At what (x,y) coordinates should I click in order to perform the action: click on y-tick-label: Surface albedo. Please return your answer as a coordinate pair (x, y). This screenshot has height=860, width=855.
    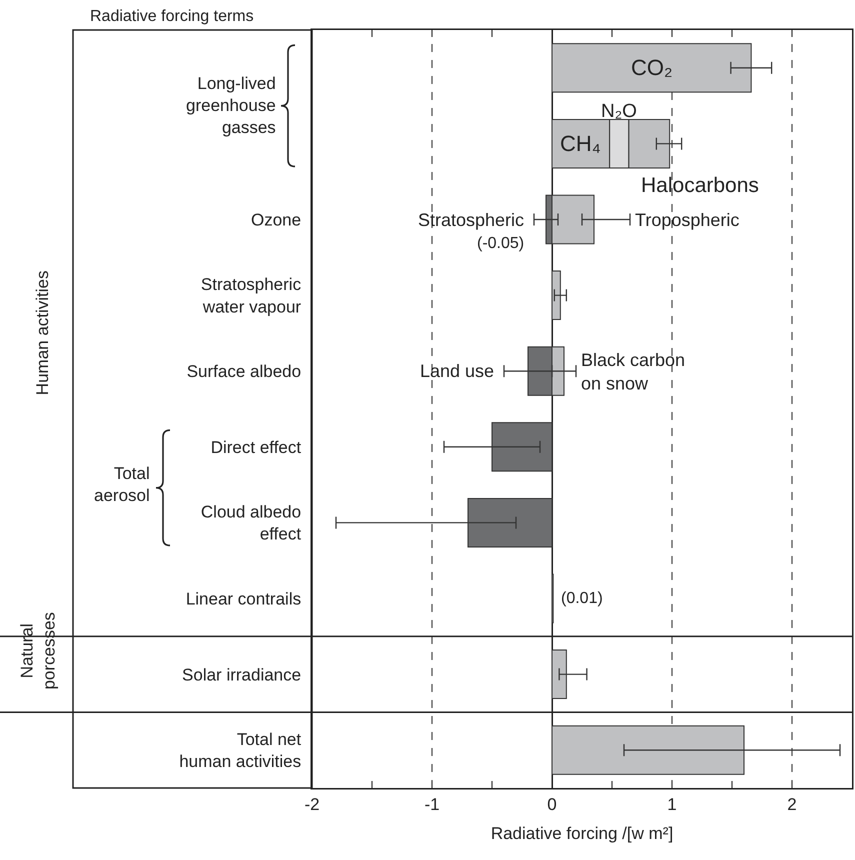
    Looking at the image, I should click on (244, 372).